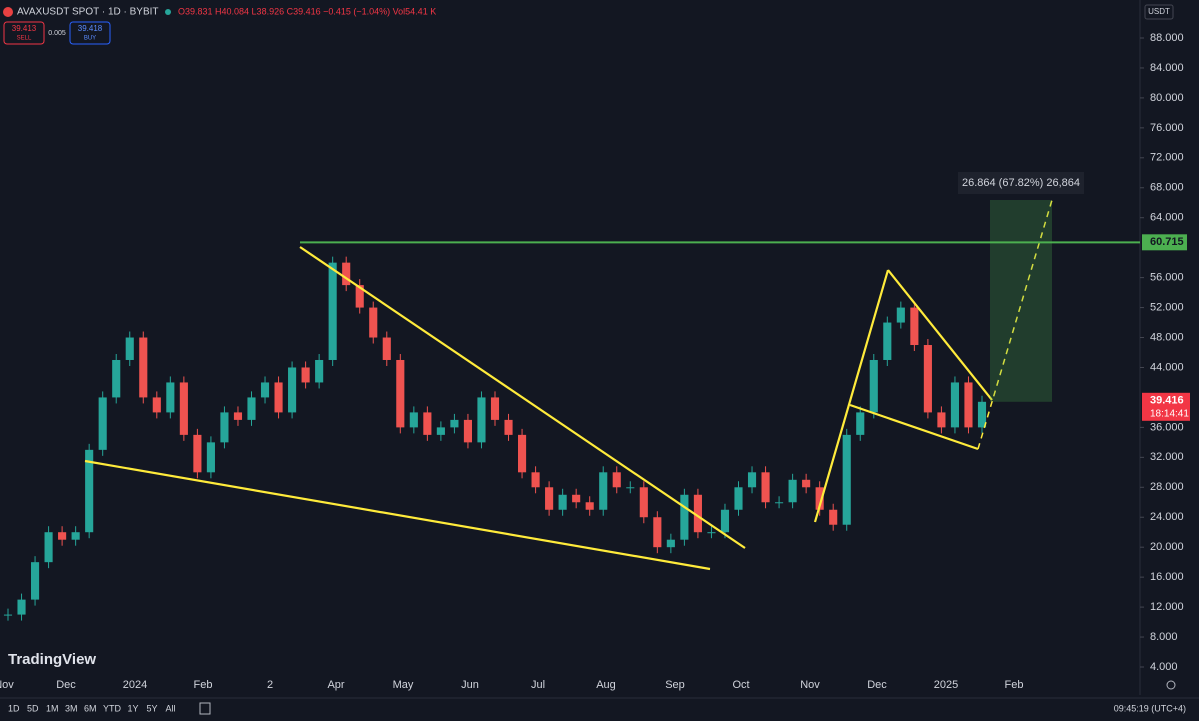 The image size is (1199, 721). What do you see at coordinates (33, 708) in the screenshot?
I see `range-button: 5D` at bounding box center [33, 708].